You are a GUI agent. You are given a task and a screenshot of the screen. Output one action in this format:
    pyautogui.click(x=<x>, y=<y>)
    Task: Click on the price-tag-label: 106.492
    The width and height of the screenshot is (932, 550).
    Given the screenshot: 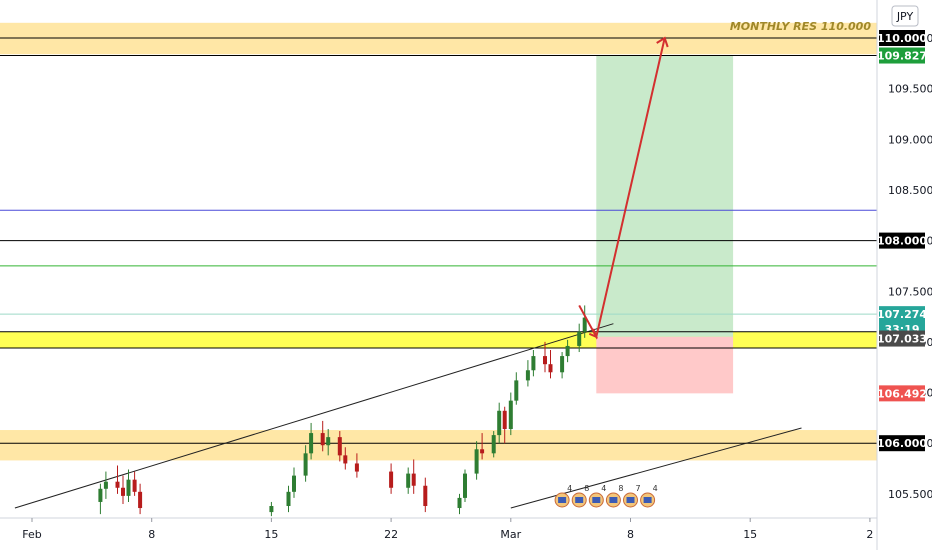 What is the action you would take?
    pyautogui.click(x=902, y=393)
    